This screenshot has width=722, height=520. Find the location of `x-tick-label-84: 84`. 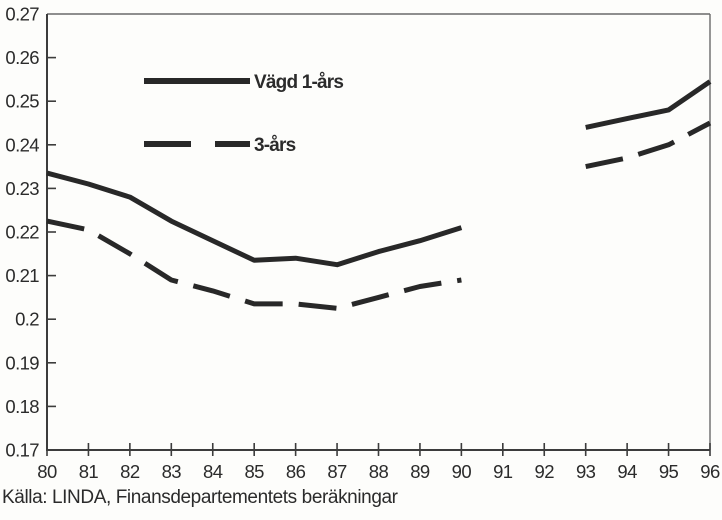

x-tick-label-84: 84 is located at coordinates (213, 471).